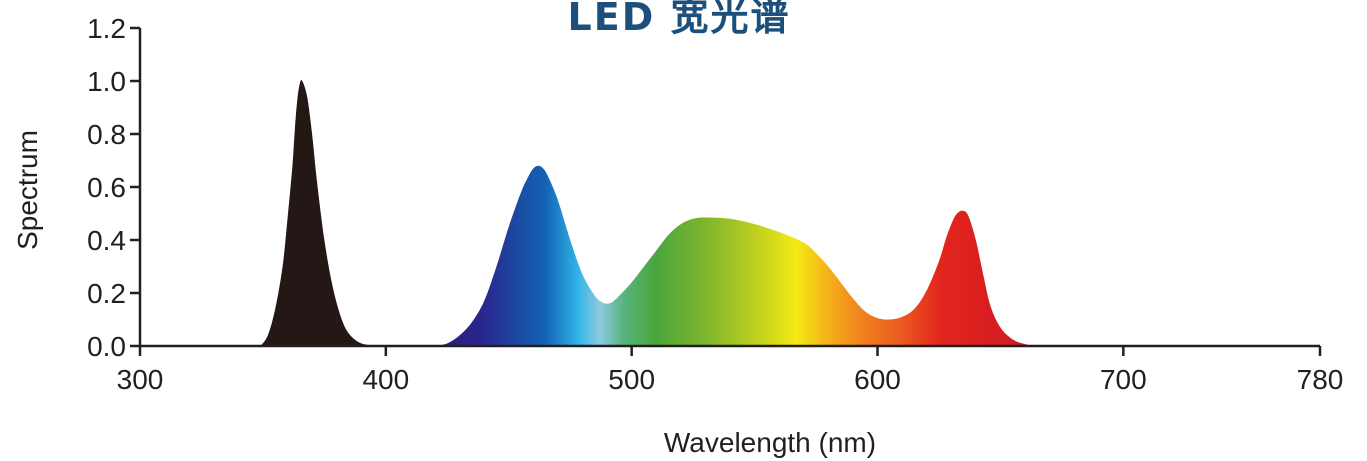 The height and width of the screenshot is (461, 1367). Describe the element at coordinates (27, 190) in the screenshot. I see `y-axis-title: Spectrum` at that location.